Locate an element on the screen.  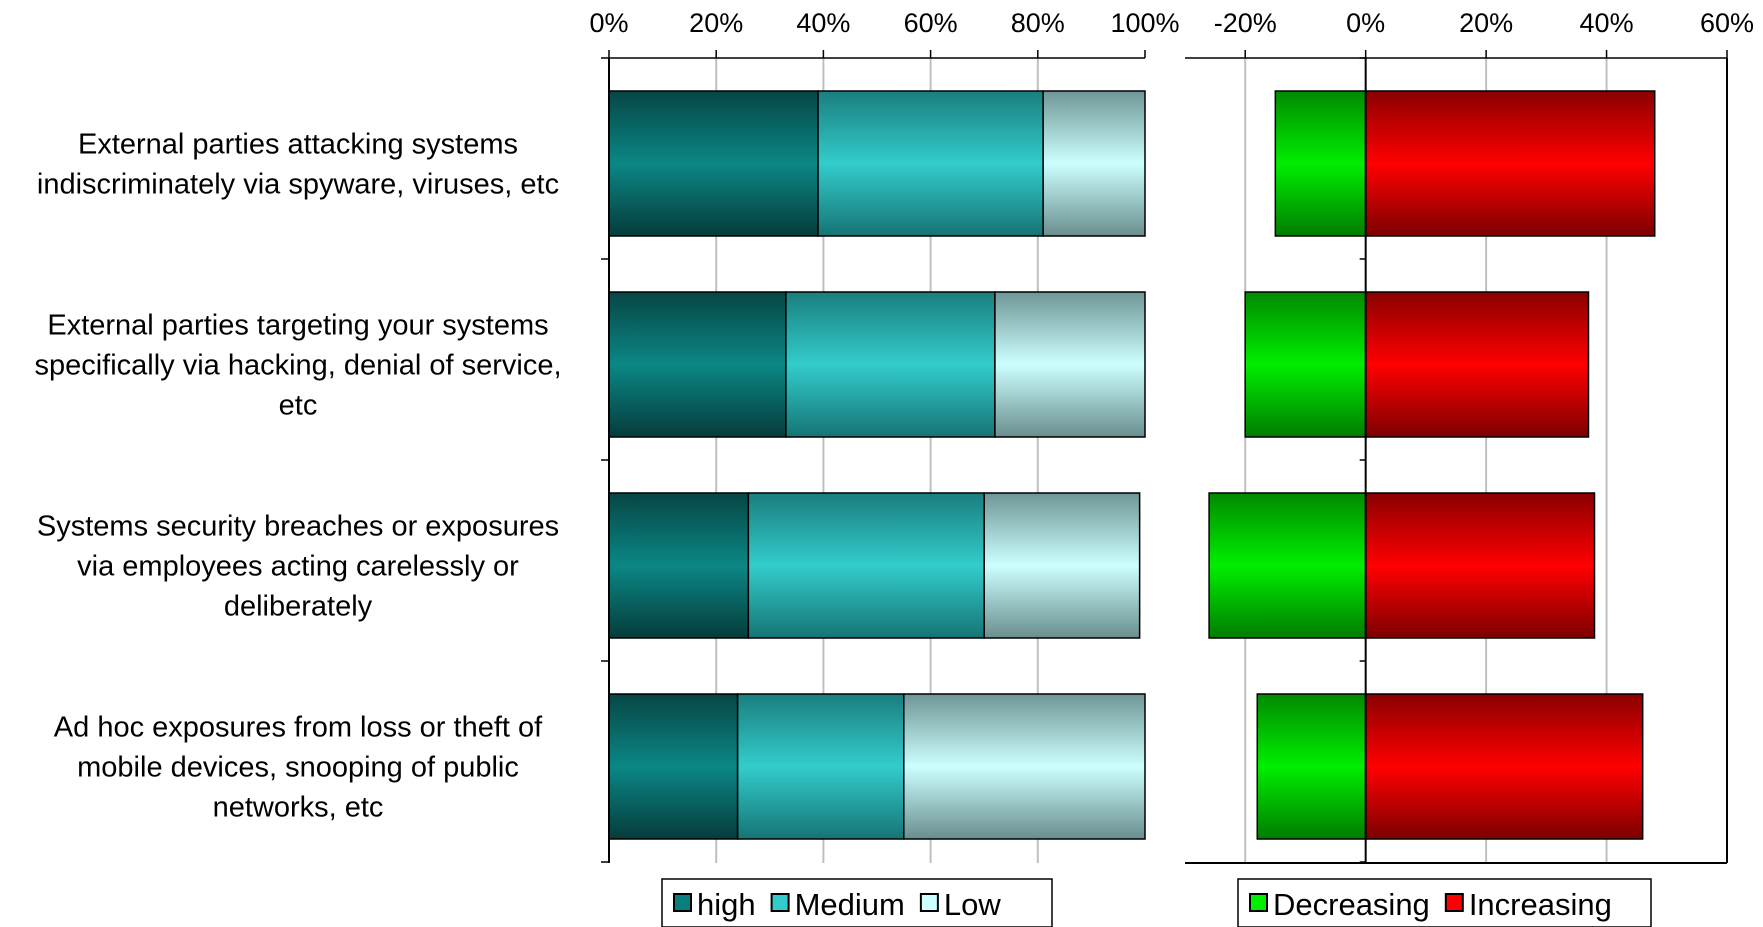
legend-swatch-high is located at coordinates (682, 902).